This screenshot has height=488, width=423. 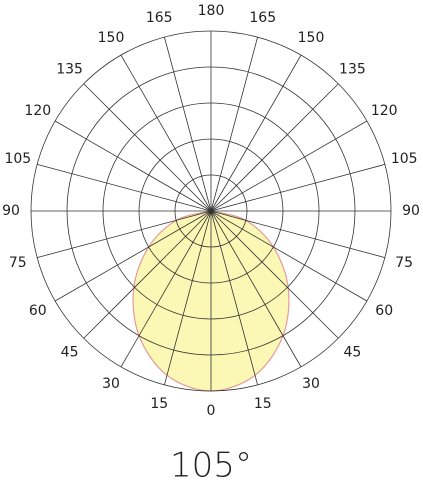 What do you see at coordinates (211, 11) in the screenshot?
I see `angle-label: 180` at bounding box center [211, 11].